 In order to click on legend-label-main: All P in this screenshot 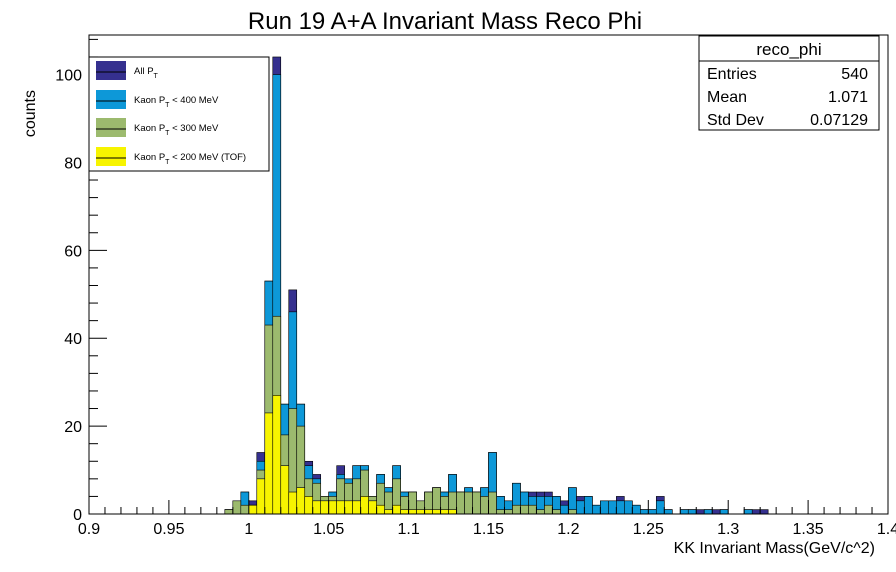, I will do `click(144, 71)`.